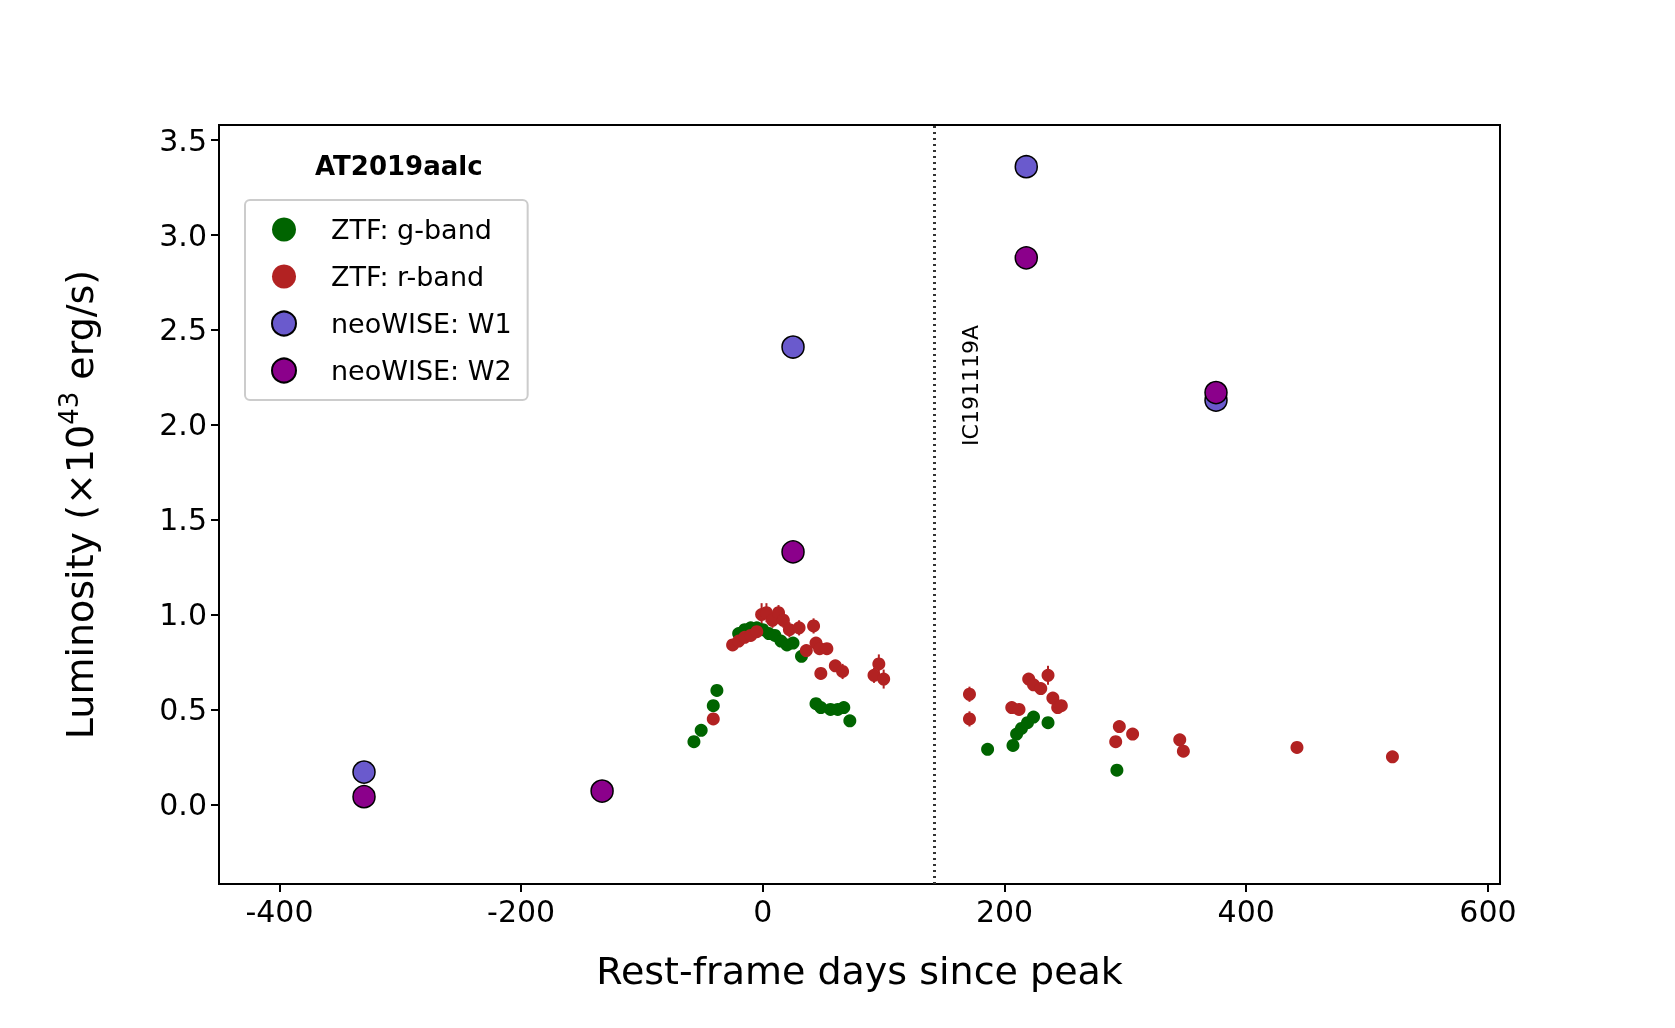 The height and width of the screenshot is (1028, 1675). Describe the element at coordinates (970, 385) in the screenshot. I see `ref-line-label: IC191119A` at that location.